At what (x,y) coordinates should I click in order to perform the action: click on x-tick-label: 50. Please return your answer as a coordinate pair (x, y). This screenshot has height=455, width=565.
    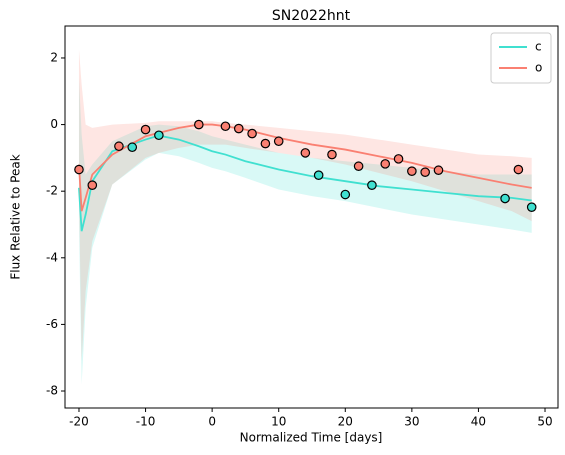
    Looking at the image, I should click on (544, 422).